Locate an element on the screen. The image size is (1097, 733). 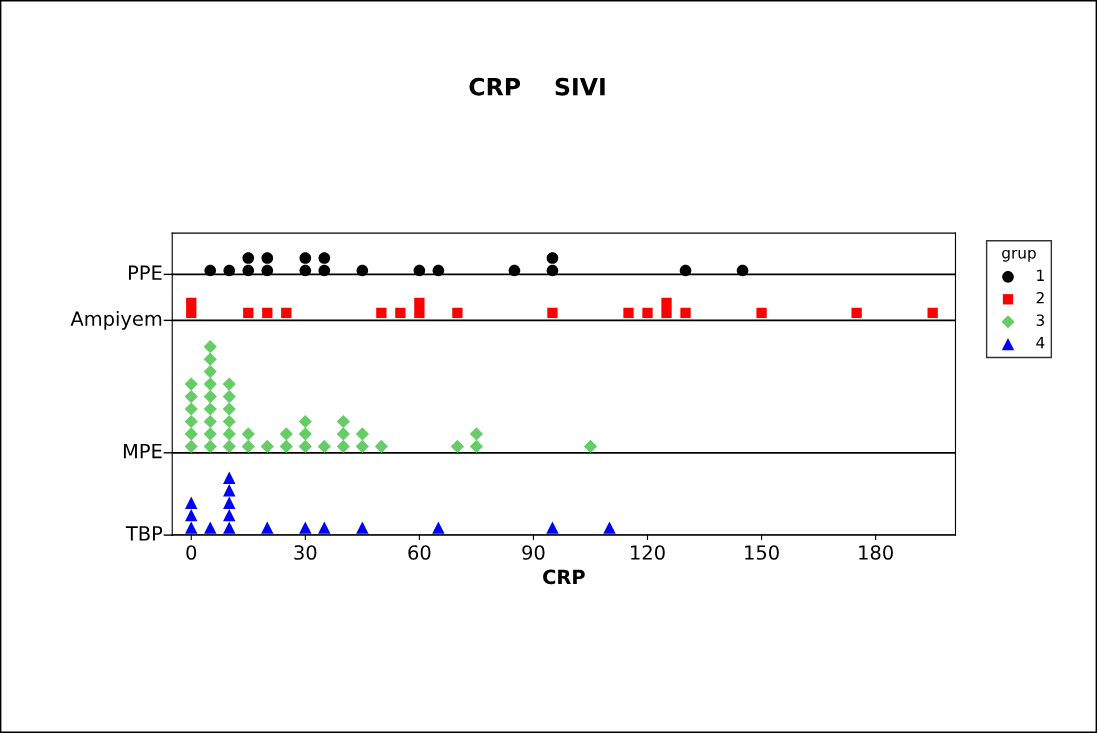
legend-label: 3 is located at coordinates (1040, 320).